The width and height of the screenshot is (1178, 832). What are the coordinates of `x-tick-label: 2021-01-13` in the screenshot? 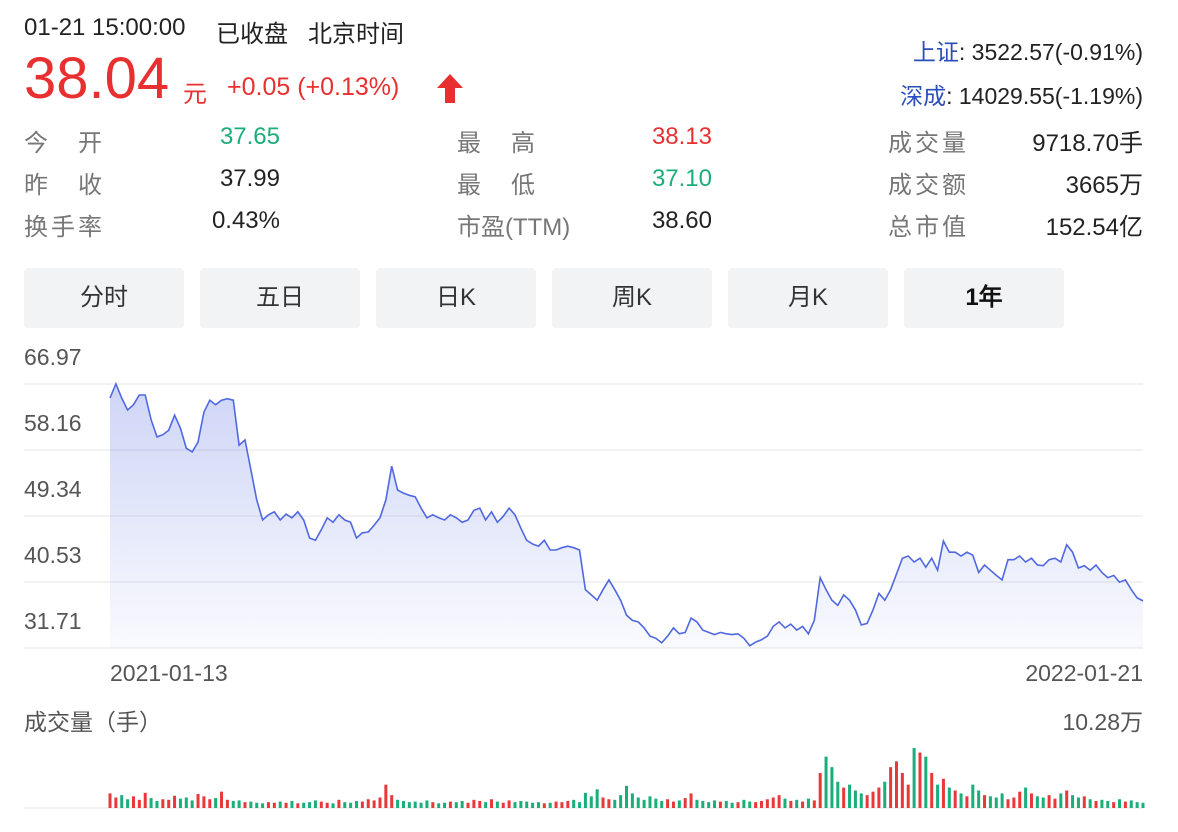 It's located at (169, 673).